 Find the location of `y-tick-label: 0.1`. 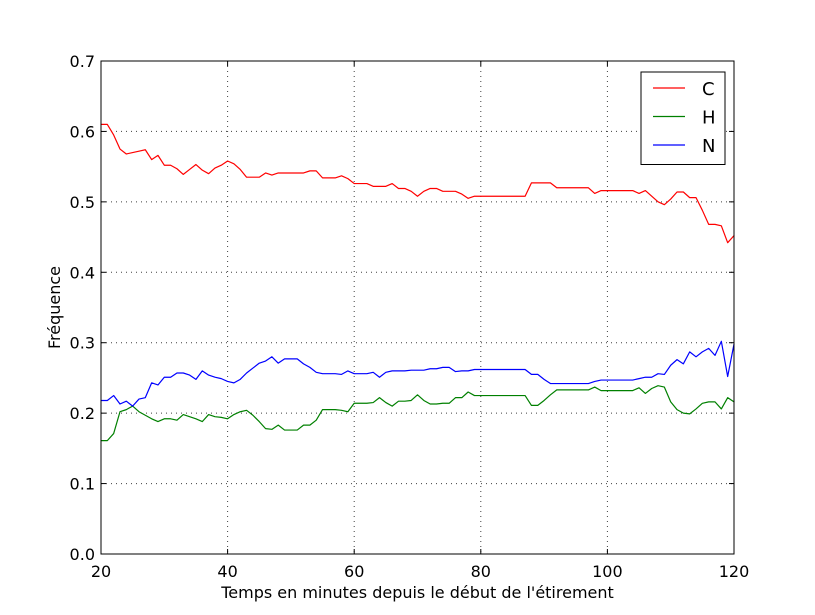

y-tick-label: 0.1 is located at coordinates (82, 484).